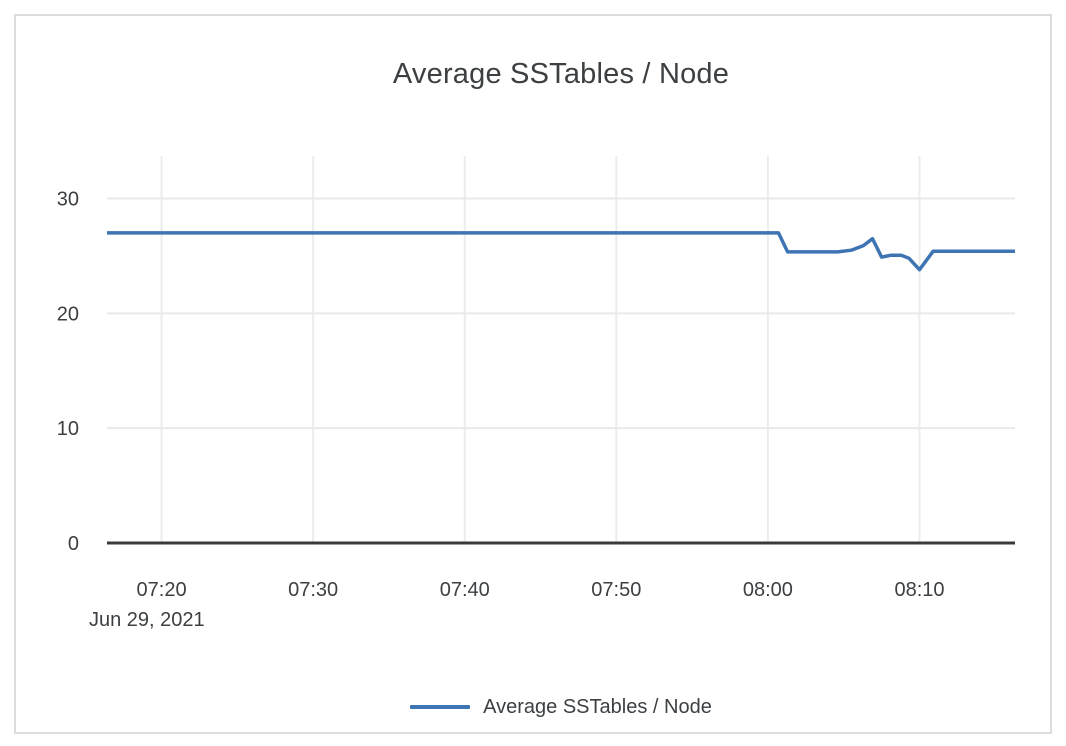 This screenshot has width=1066, height=746. What do you see at coordinates (313, 590) in the screenshot?
I see `x-tick-label: 07:30` at bounding box center [313, 590].